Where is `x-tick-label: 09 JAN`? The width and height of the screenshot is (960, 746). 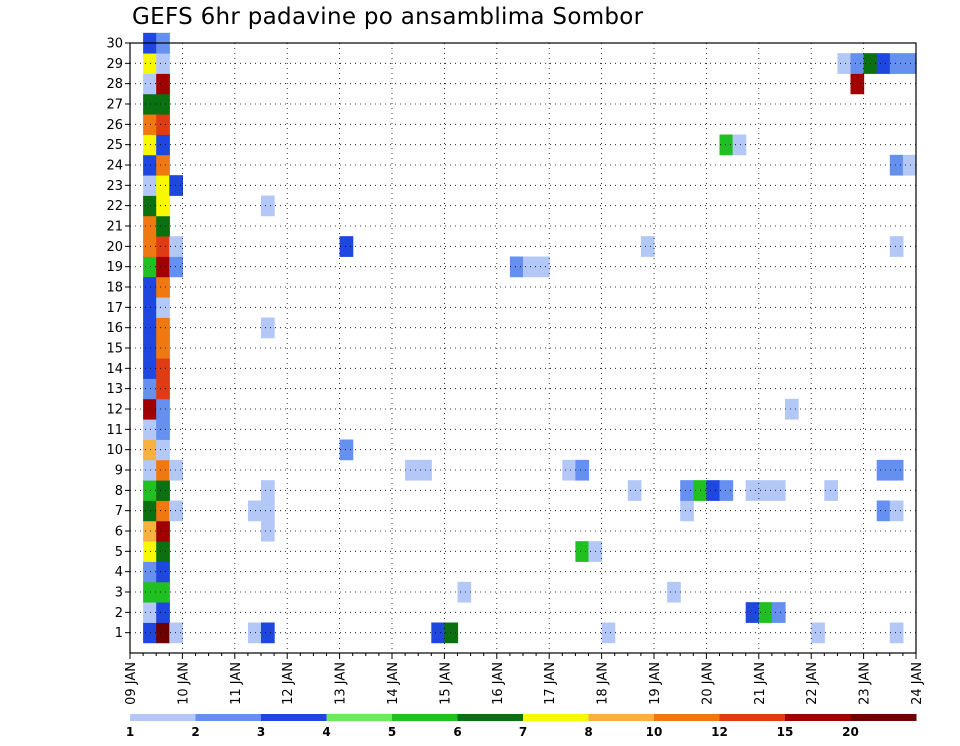 x-tick-label: 09 JAN is located at coordinates (131, 683).